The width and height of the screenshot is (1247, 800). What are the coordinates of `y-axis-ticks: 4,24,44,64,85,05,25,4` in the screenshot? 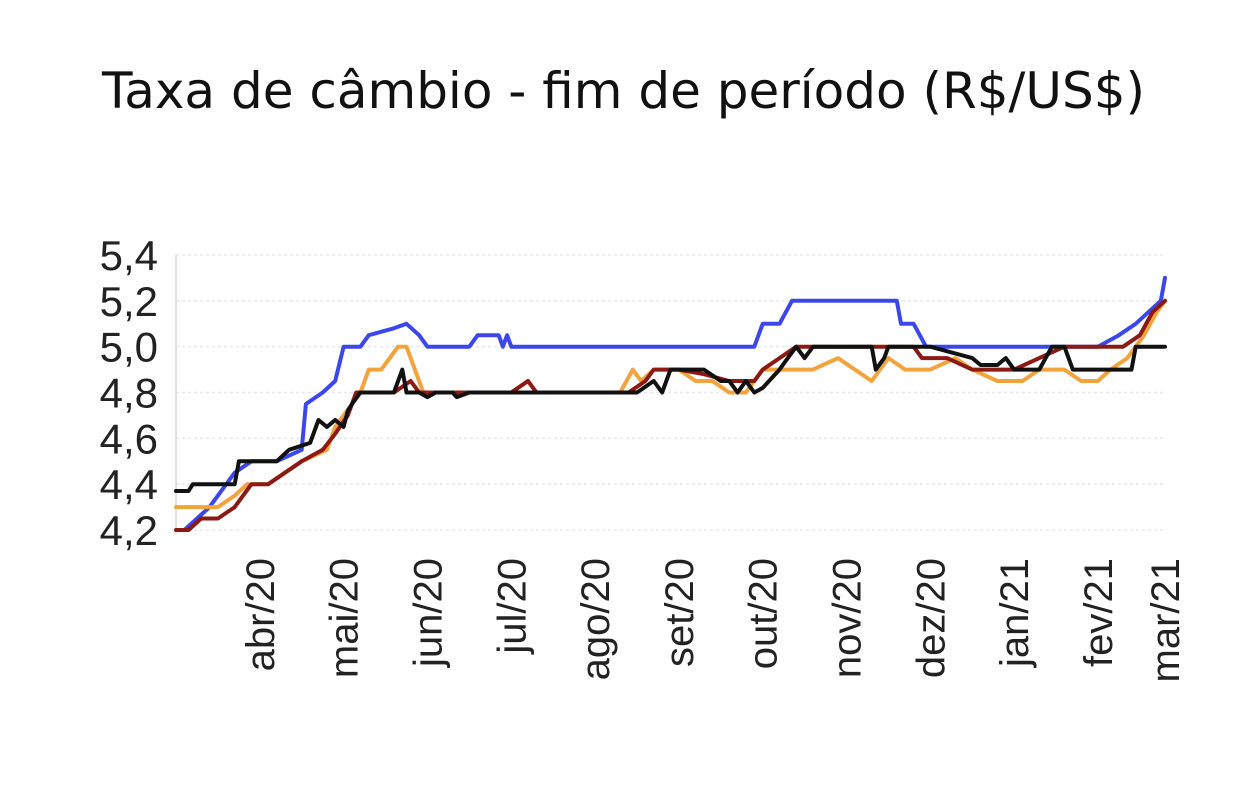 It's located at (129, 393).